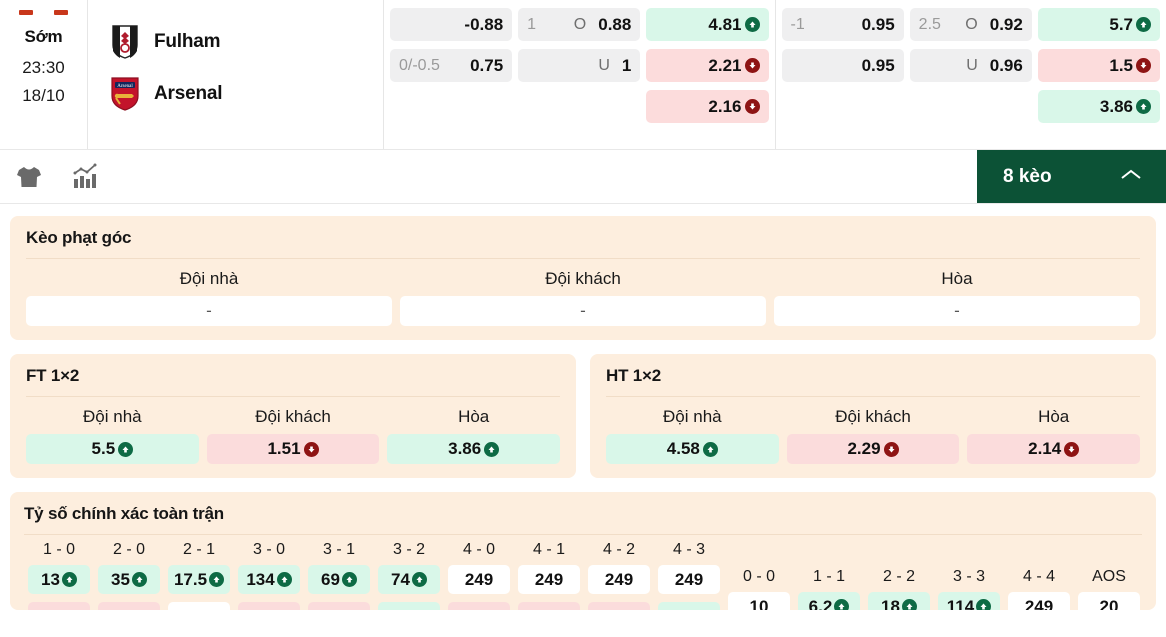 This screenshot has width=1166, height=637. Describe the element at coordinates (725, 65) in the screenshot. I see `odds-value: 2.21` at that location.